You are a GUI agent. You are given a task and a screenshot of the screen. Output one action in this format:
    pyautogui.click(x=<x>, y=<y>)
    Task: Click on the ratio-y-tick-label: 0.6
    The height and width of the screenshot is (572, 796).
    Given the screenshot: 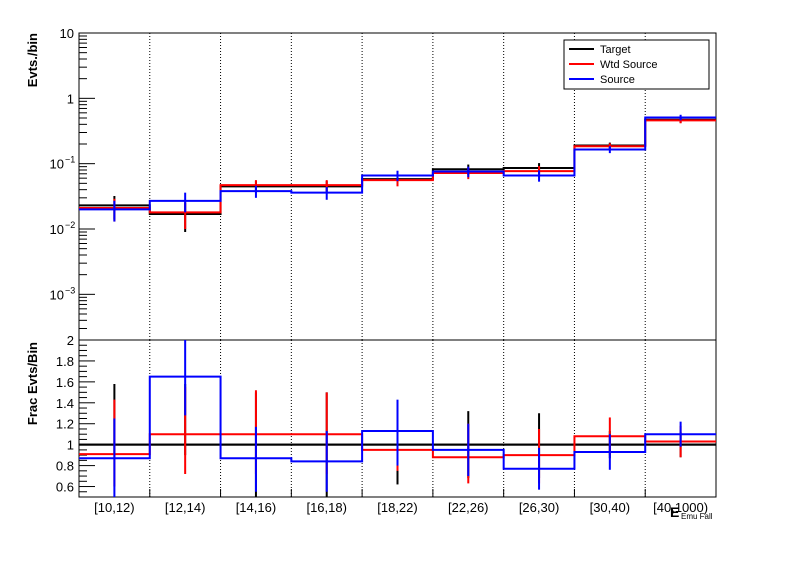 What is the action you would take?
    pyautogui.click(x=65, y=487)
    